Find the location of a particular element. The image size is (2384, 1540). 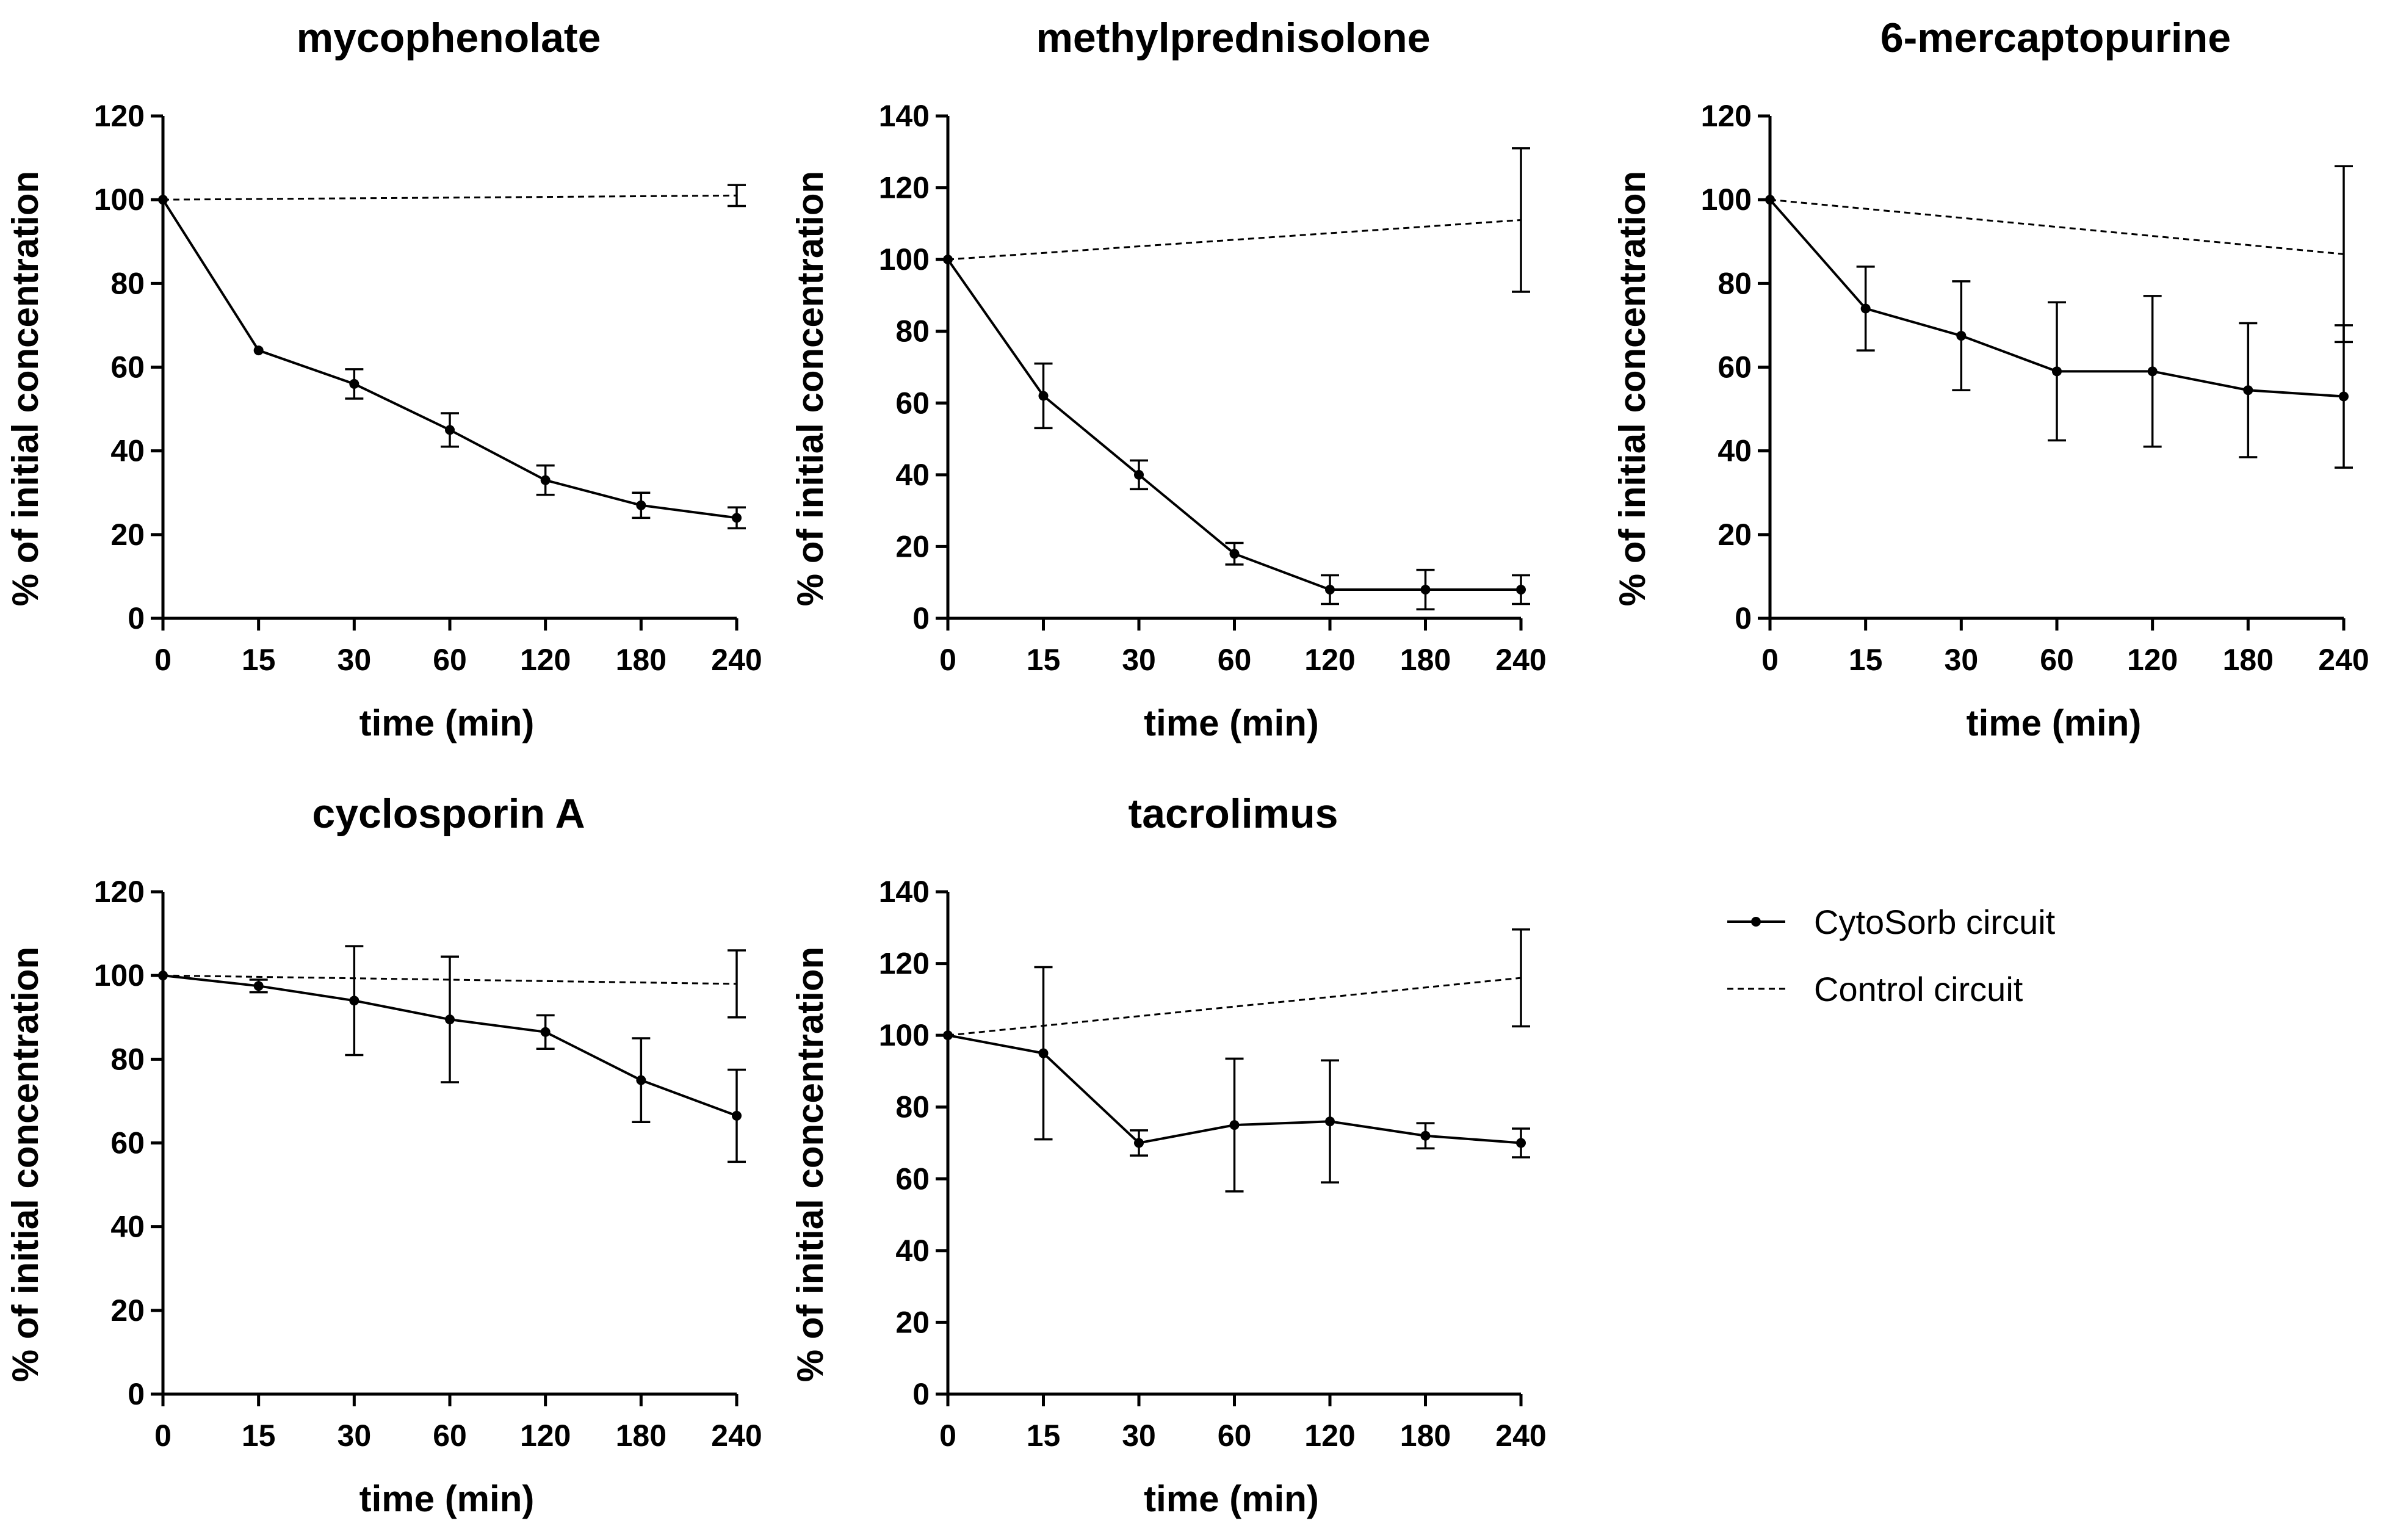

y-tick-label-methylprednisolone-80: 80 is located at coordinates (912, 331).